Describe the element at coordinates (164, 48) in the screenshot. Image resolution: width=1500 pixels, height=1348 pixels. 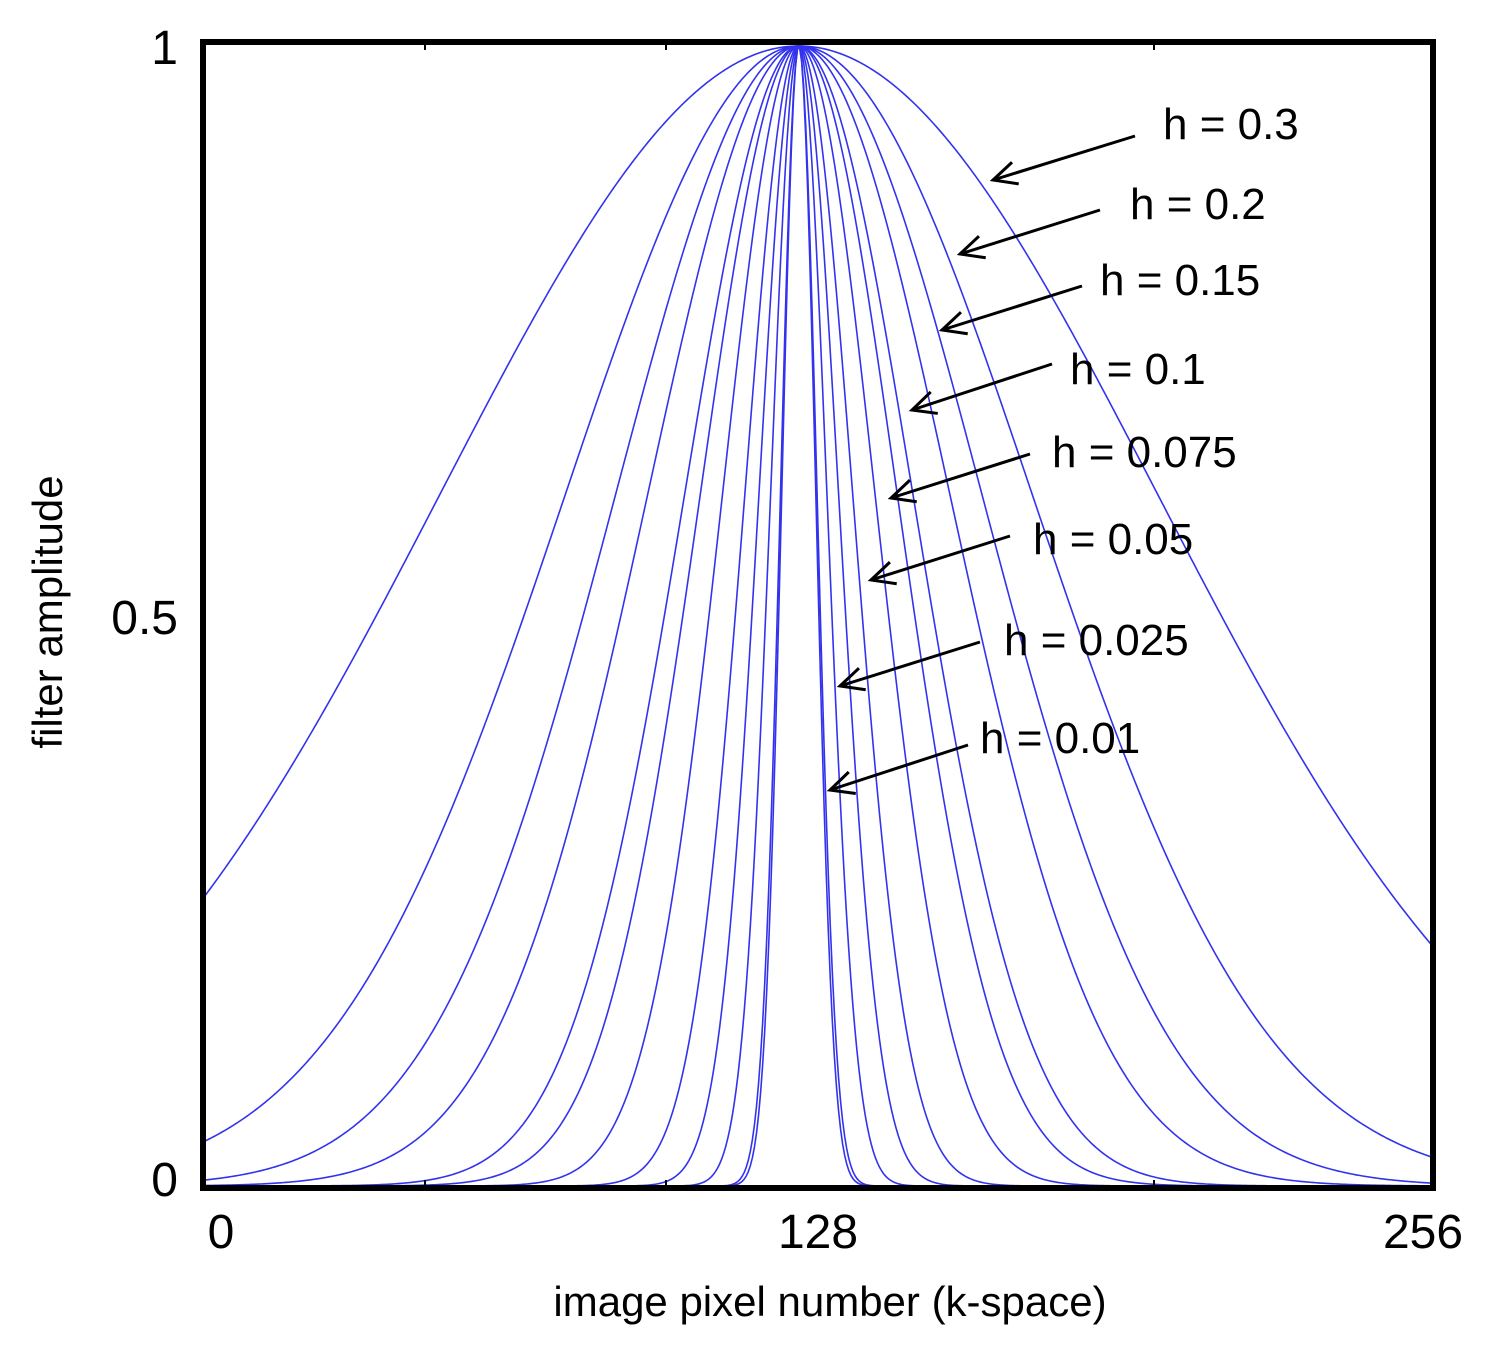
I see `y-tick-label: 1` at that location.